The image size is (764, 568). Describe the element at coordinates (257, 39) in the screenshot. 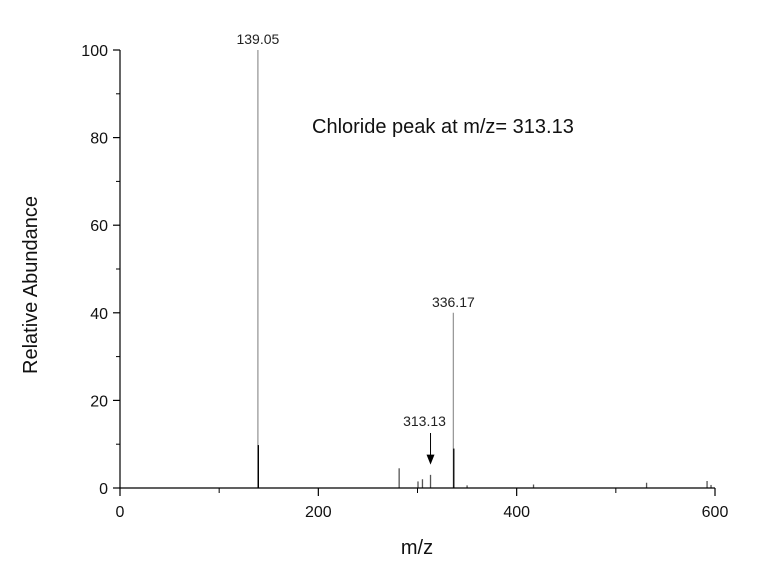

I see `peak-label-0: 139.05` at that location.